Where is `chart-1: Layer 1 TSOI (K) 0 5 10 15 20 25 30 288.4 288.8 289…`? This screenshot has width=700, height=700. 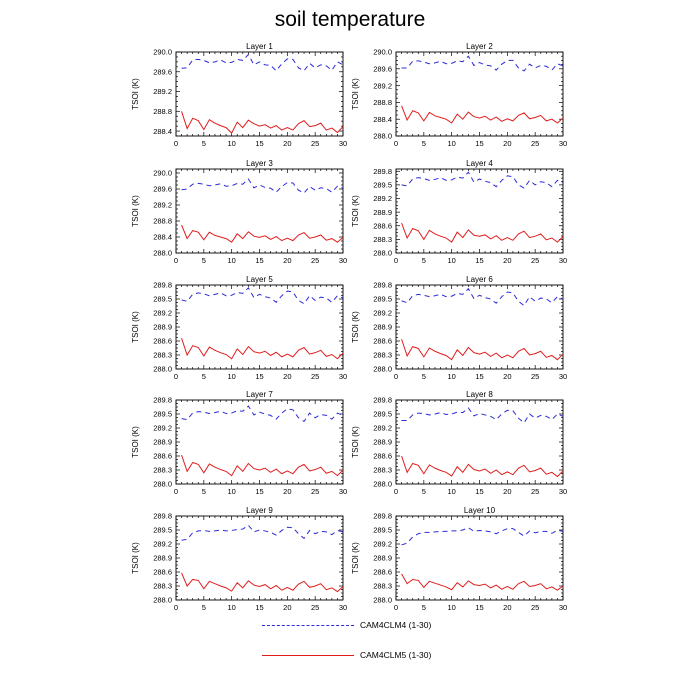 chart-1: Layer 1 TSOI (K) 0 5 10 15 20 25 30 288.4 288.8 289… is located at coordinates (239, 95).